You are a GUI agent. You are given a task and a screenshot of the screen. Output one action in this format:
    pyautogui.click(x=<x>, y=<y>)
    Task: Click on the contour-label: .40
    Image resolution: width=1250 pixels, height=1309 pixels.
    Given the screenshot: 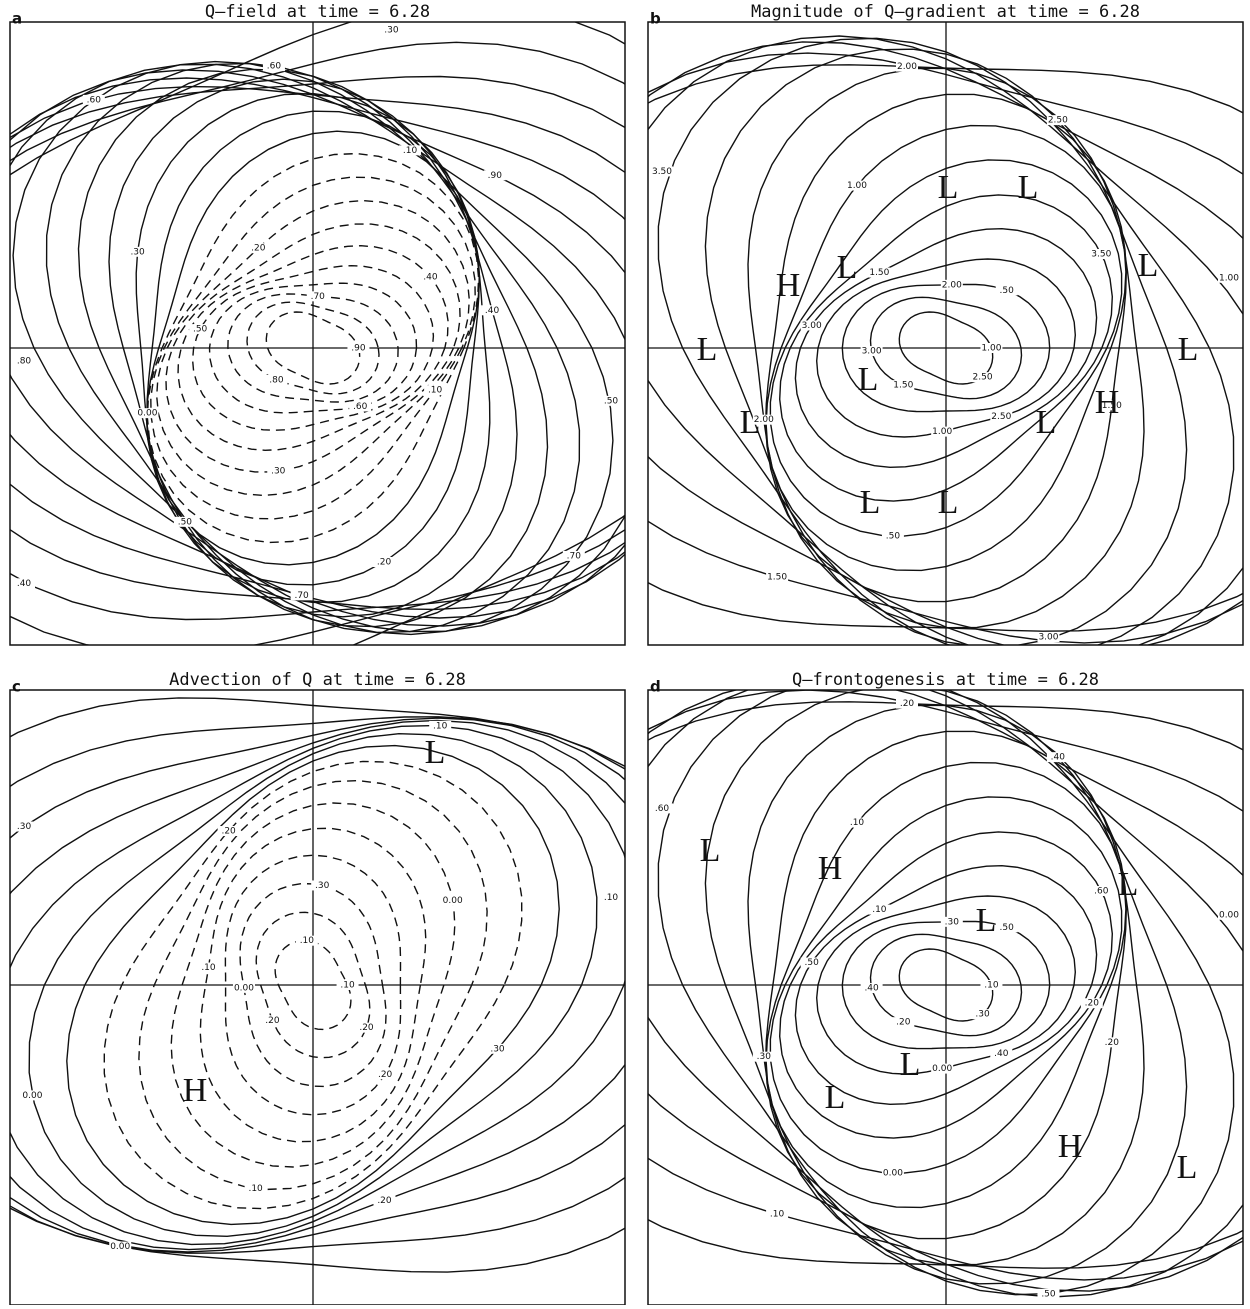 What is the action you would take?
    pyautogui.click(x=430, y=277)
    